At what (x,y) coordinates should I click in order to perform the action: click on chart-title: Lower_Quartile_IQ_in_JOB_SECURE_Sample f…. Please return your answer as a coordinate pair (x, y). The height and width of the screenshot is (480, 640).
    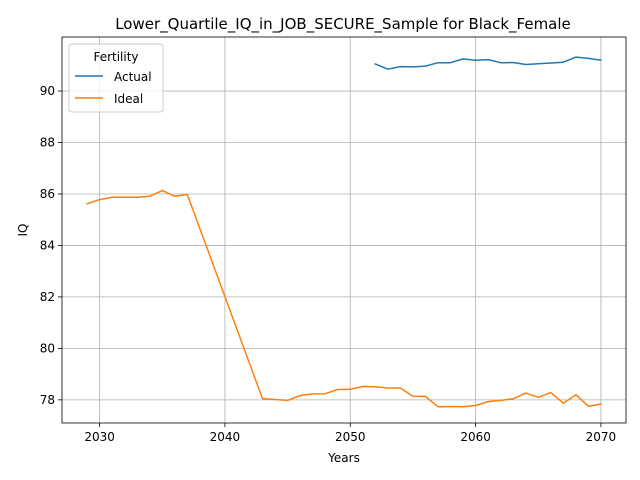
    Looking at the image, I should click on (343, 24).